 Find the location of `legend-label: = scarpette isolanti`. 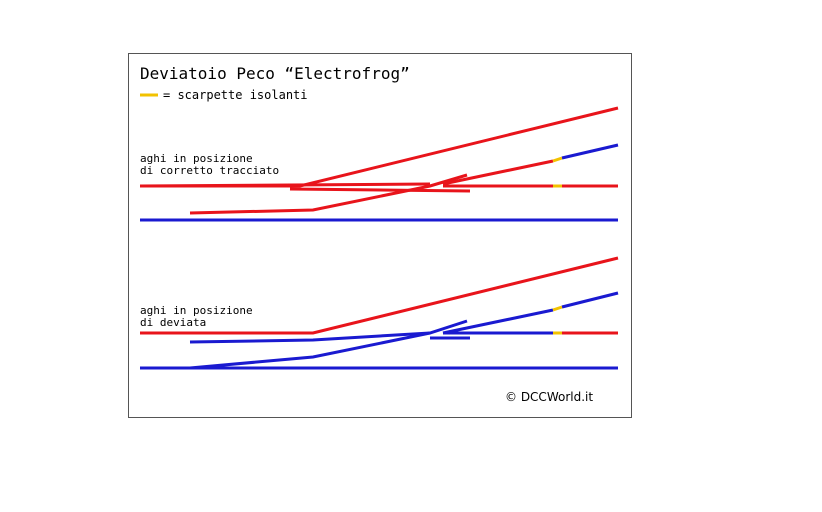

legend-label: = scarpette isolanti is located at coordinates (235, 95).